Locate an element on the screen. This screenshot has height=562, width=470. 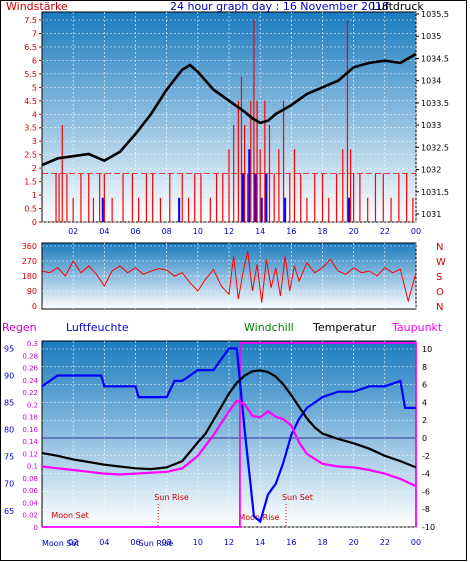
rain-y-tick-label: 0.08 is located at coordinates (30, 479).